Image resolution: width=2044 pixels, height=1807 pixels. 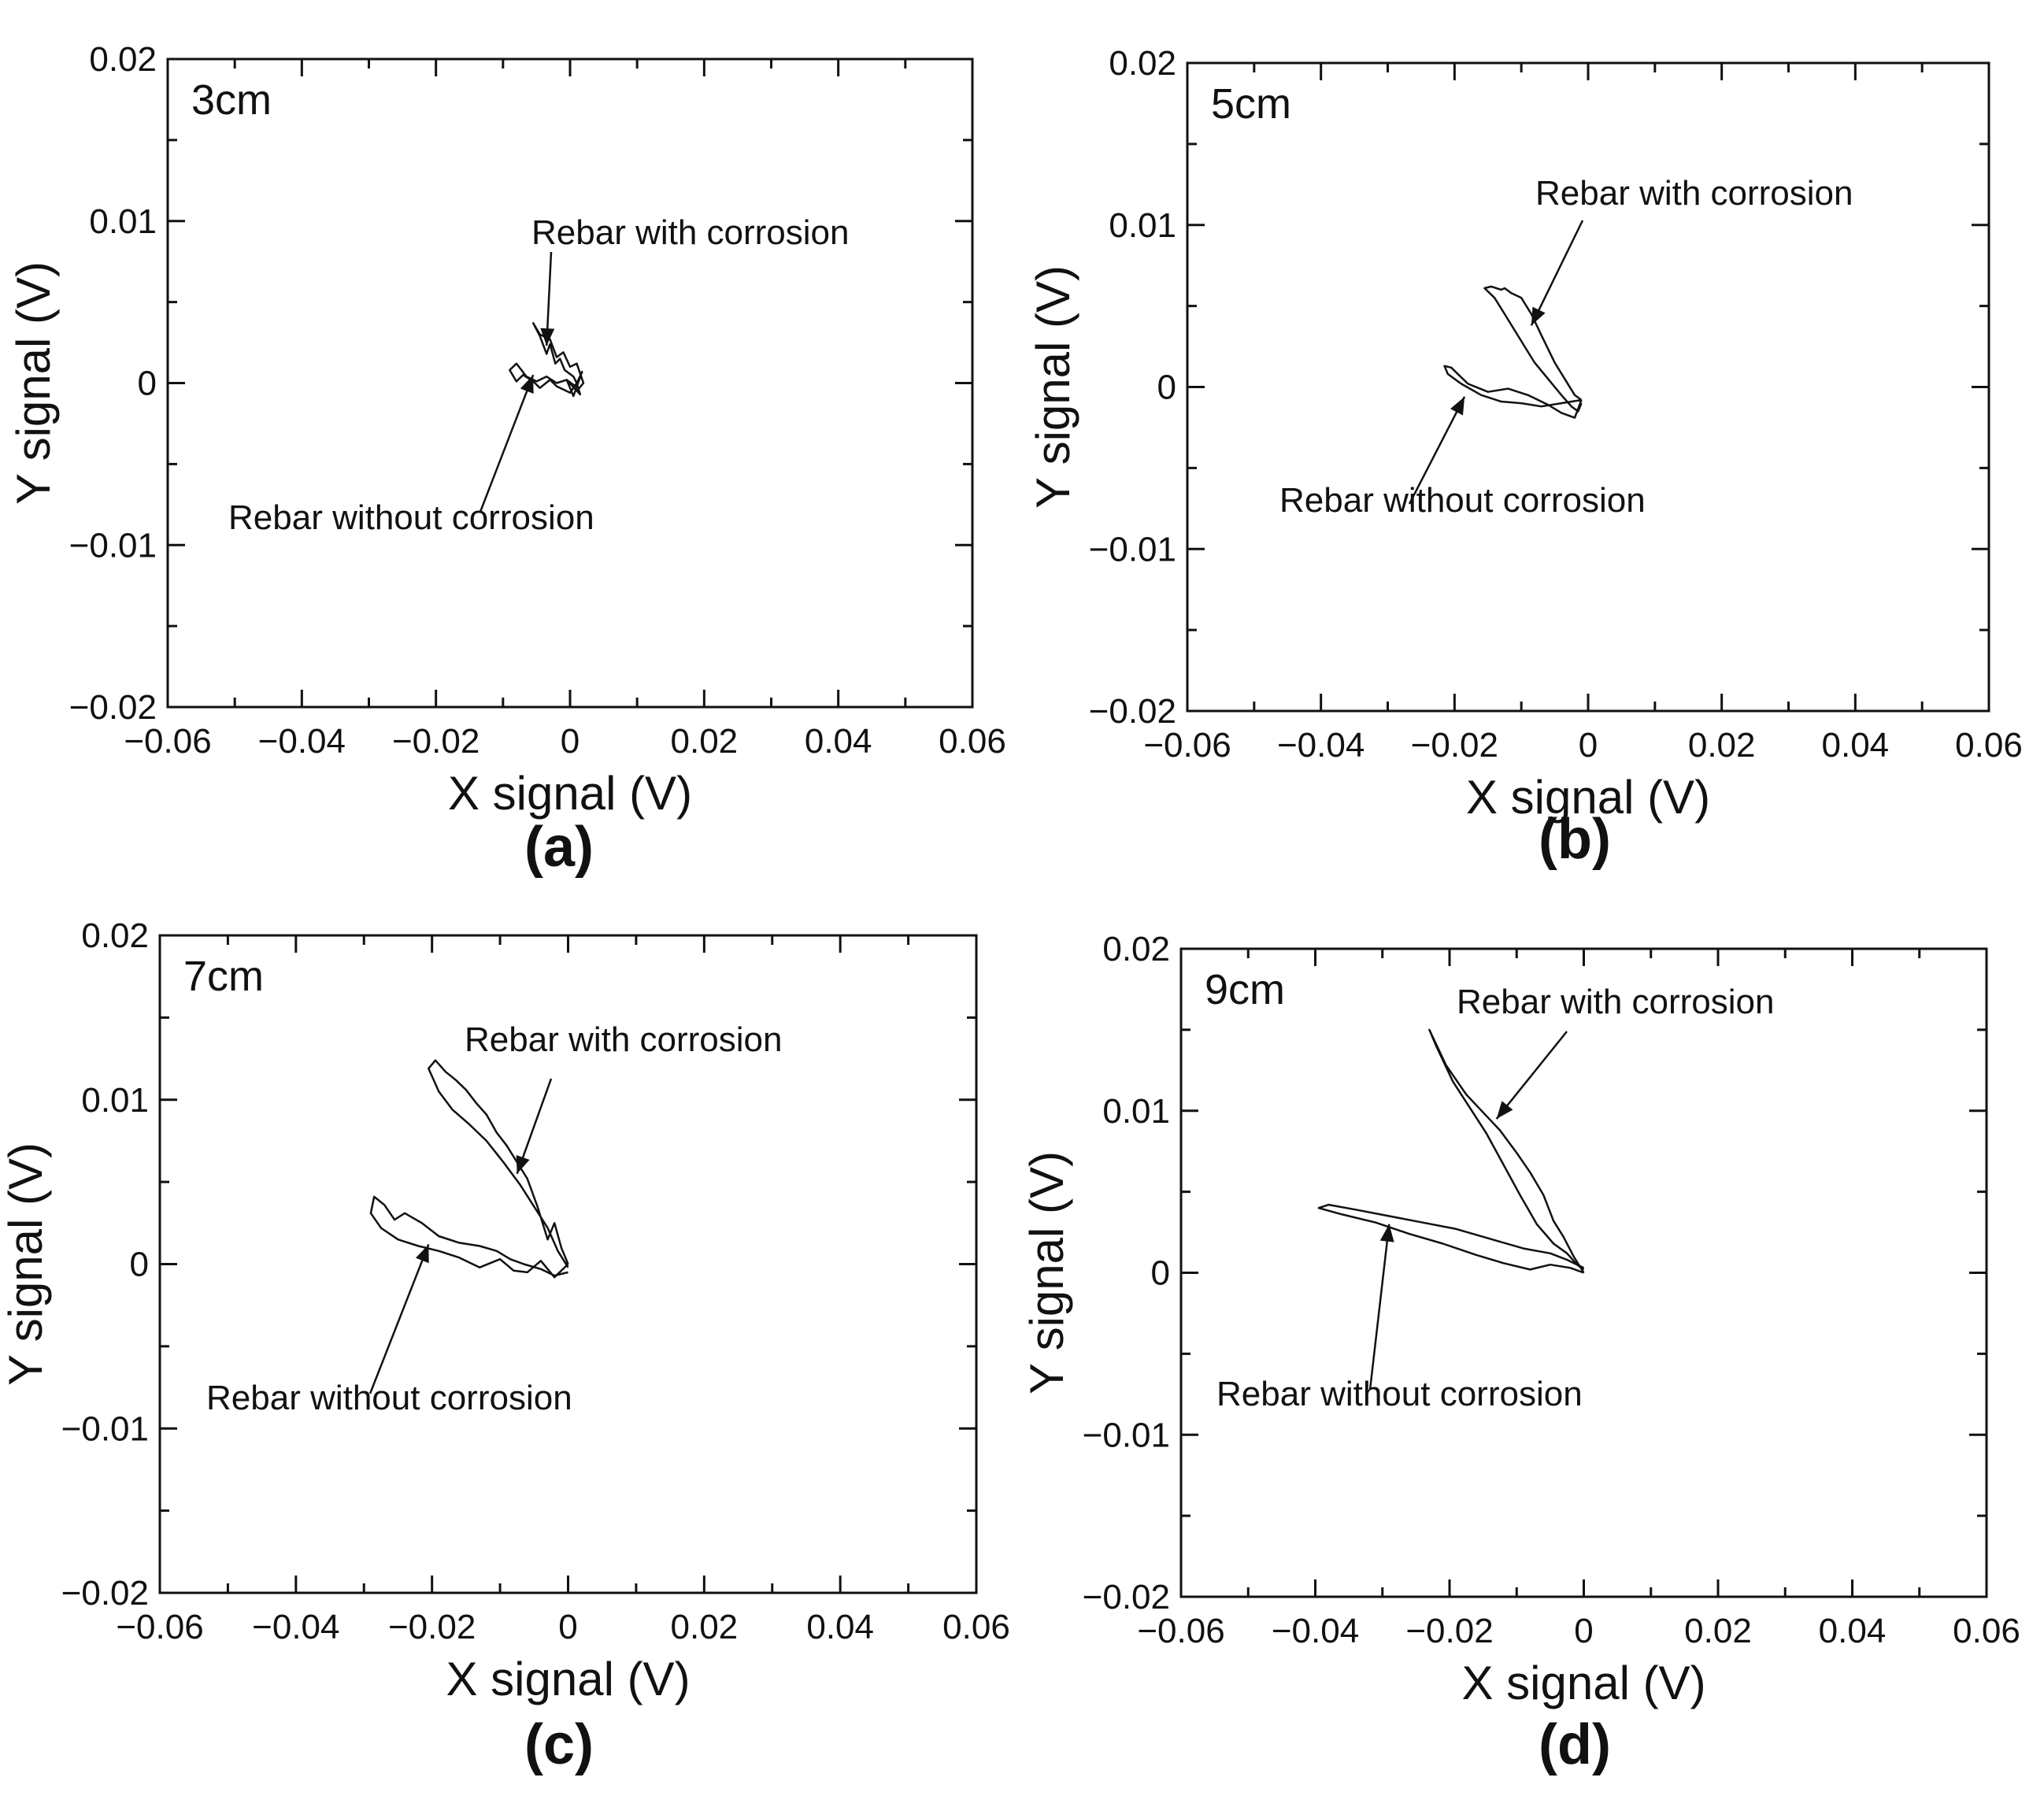 I want to click on panel-label: (b), so click(x=1575, y=840).